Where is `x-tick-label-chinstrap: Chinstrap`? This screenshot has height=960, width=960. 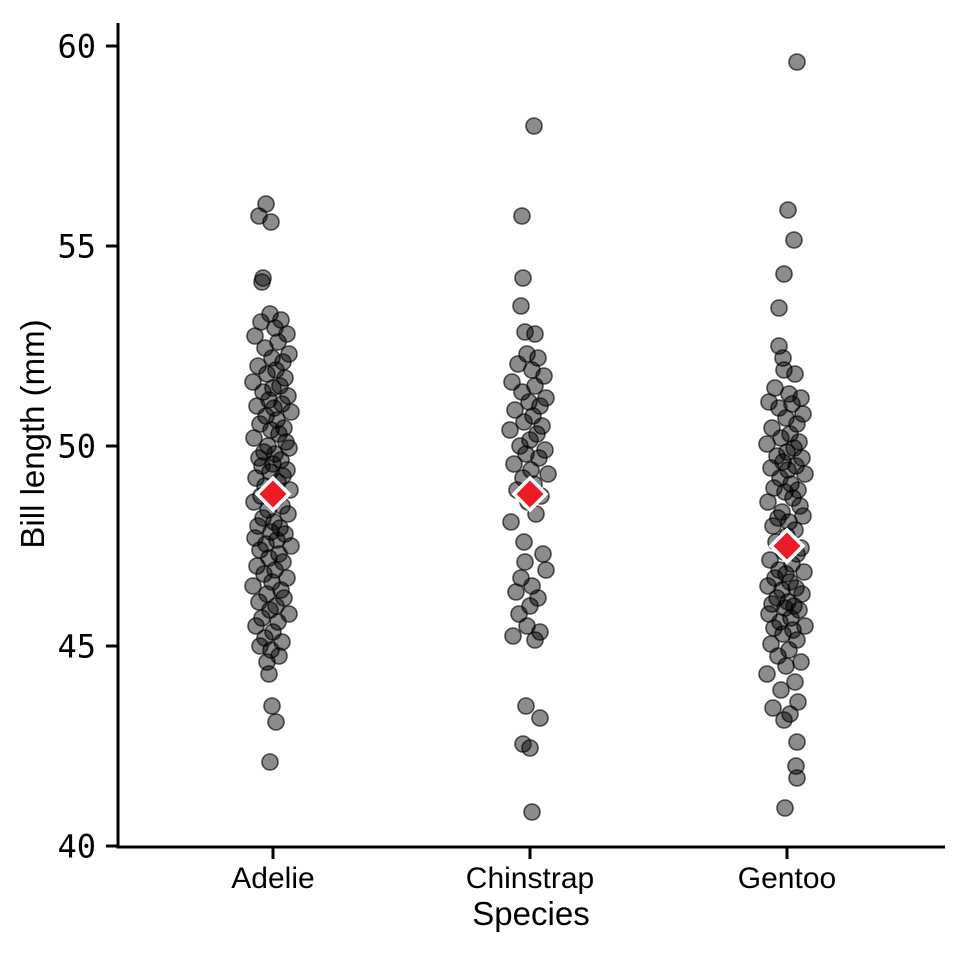
x-tick-label-chinstrap: Chinstrap is located at coordinates (530, 878).